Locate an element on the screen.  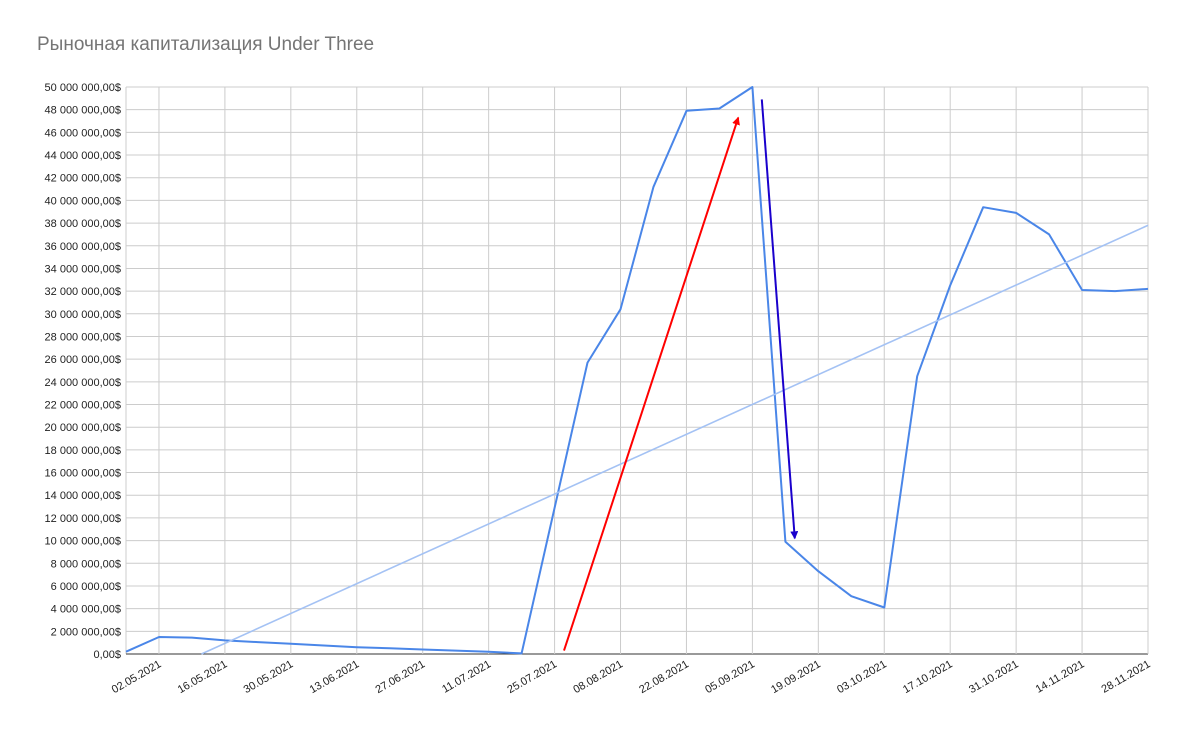
y-tick-label: 0,00$ is located at coordinates (107, 655).